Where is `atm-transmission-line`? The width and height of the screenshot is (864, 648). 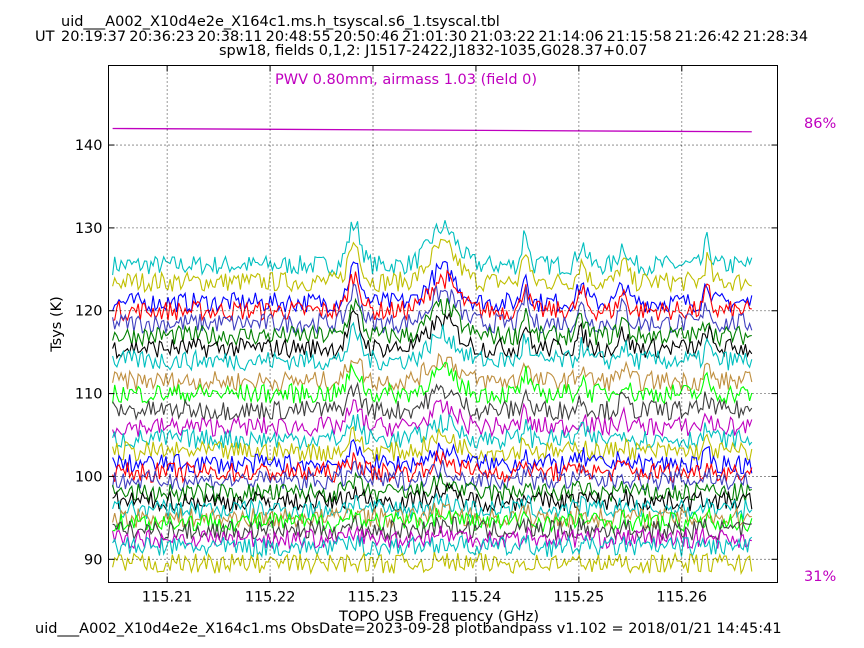
atm-transmission-line is located at coordinates (432, 130).